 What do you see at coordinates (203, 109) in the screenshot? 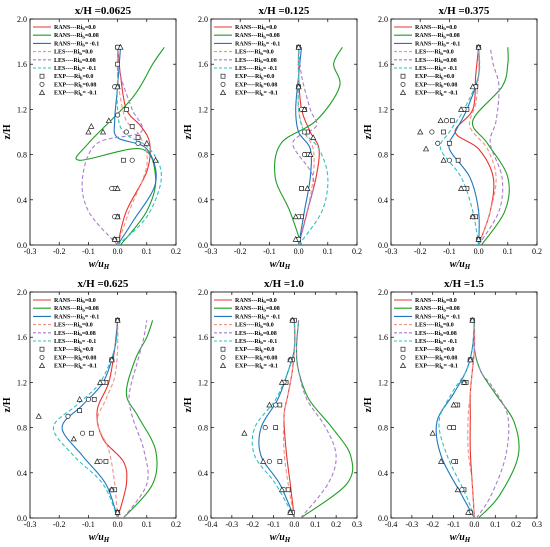
I see `y-tick-label: 1.2` at bounding box center [203, 109].